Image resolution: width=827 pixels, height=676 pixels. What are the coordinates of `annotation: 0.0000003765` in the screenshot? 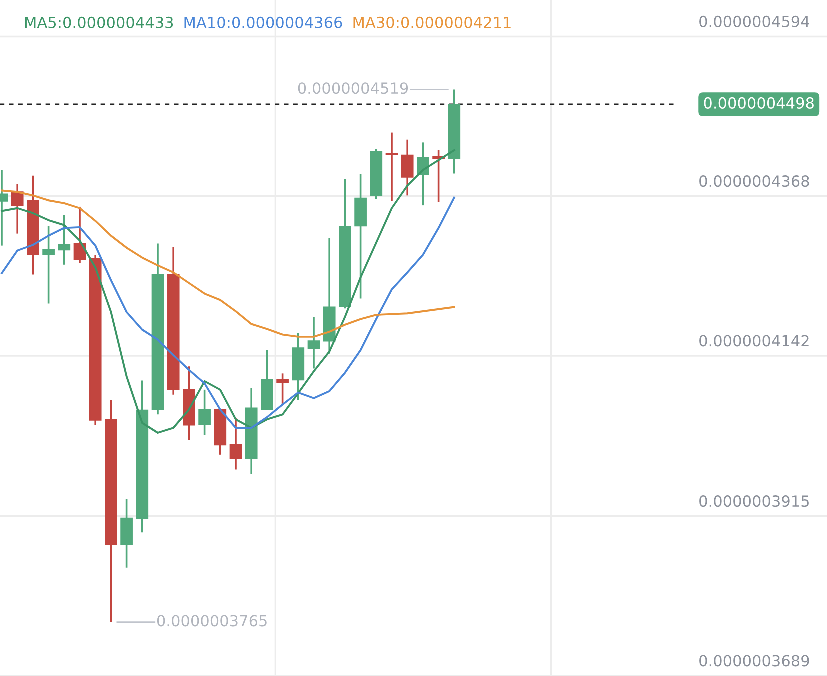 It's located at (212, 621).